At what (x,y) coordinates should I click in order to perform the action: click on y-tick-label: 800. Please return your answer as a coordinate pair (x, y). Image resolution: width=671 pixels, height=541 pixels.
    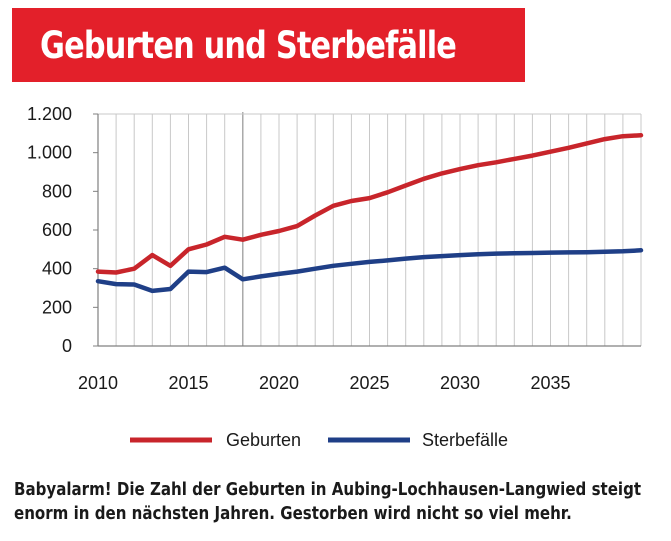
    Looking at the image, I should click on (57, 191).